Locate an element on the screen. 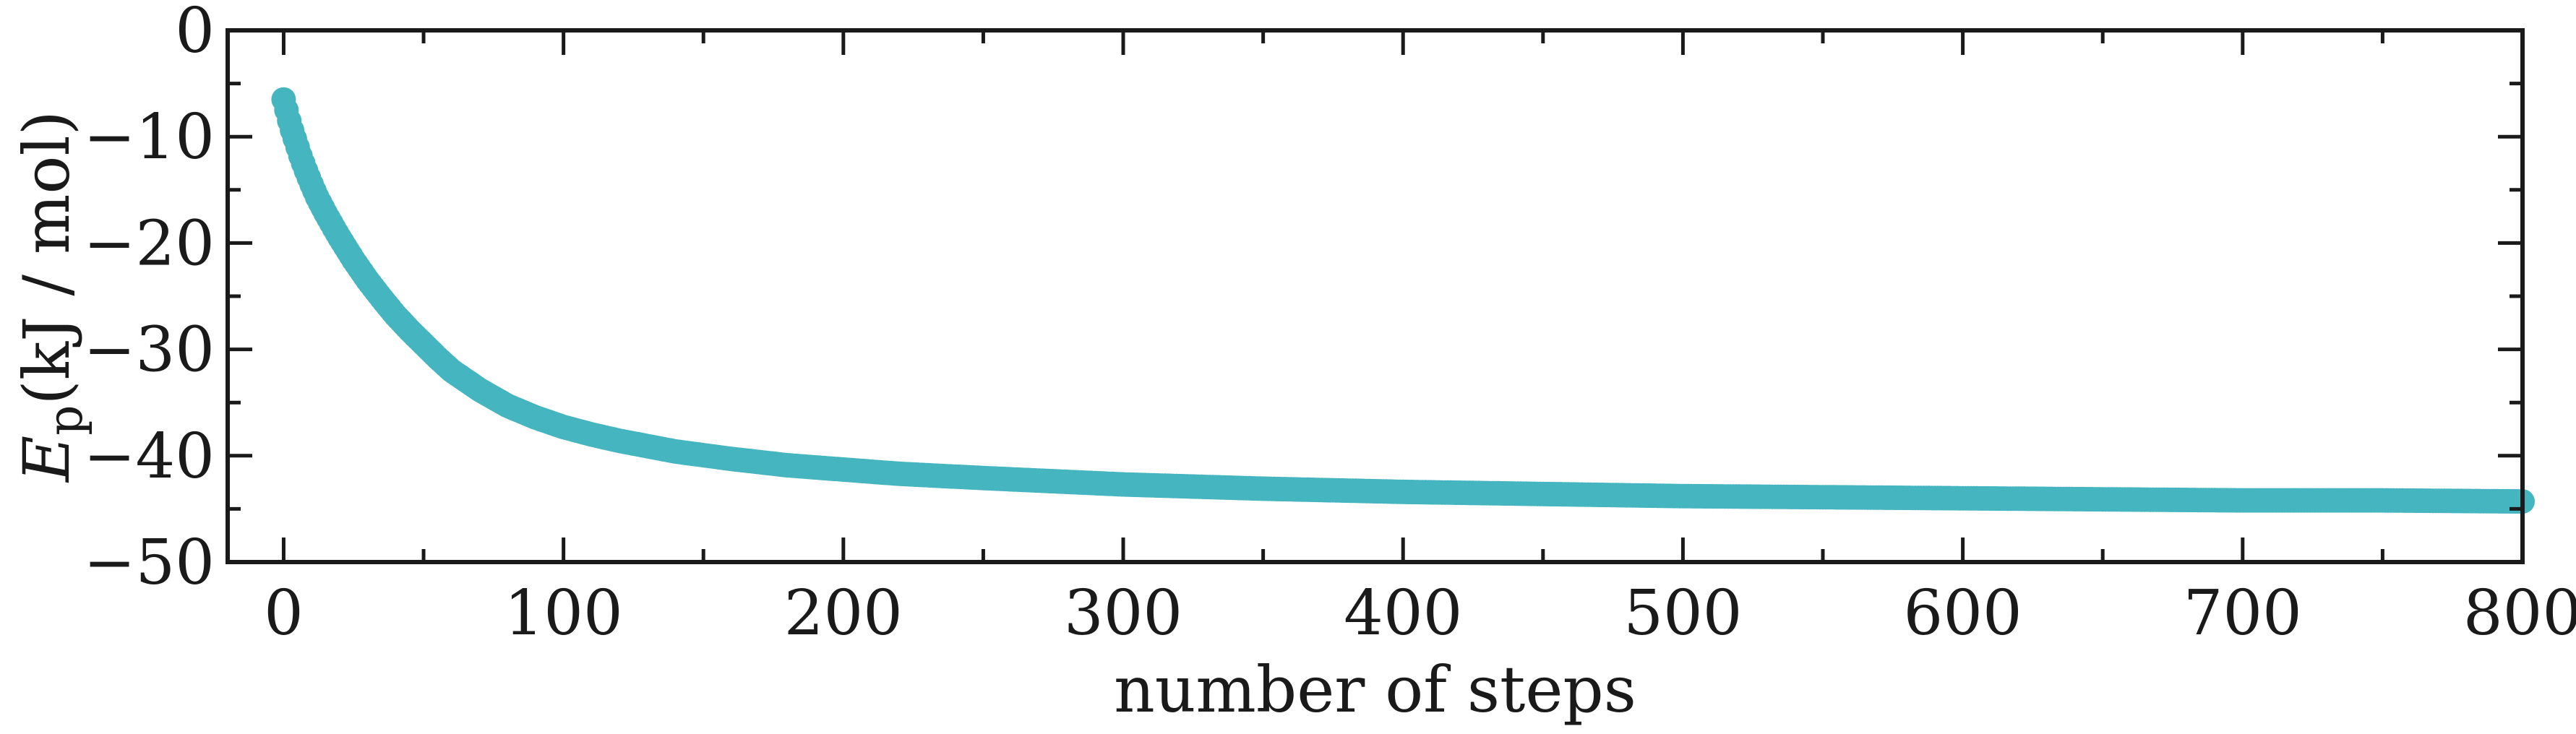 The width and height of the screenshot is (2576, 734). x-tick-label: 100 is located at coordinates (564, 613).